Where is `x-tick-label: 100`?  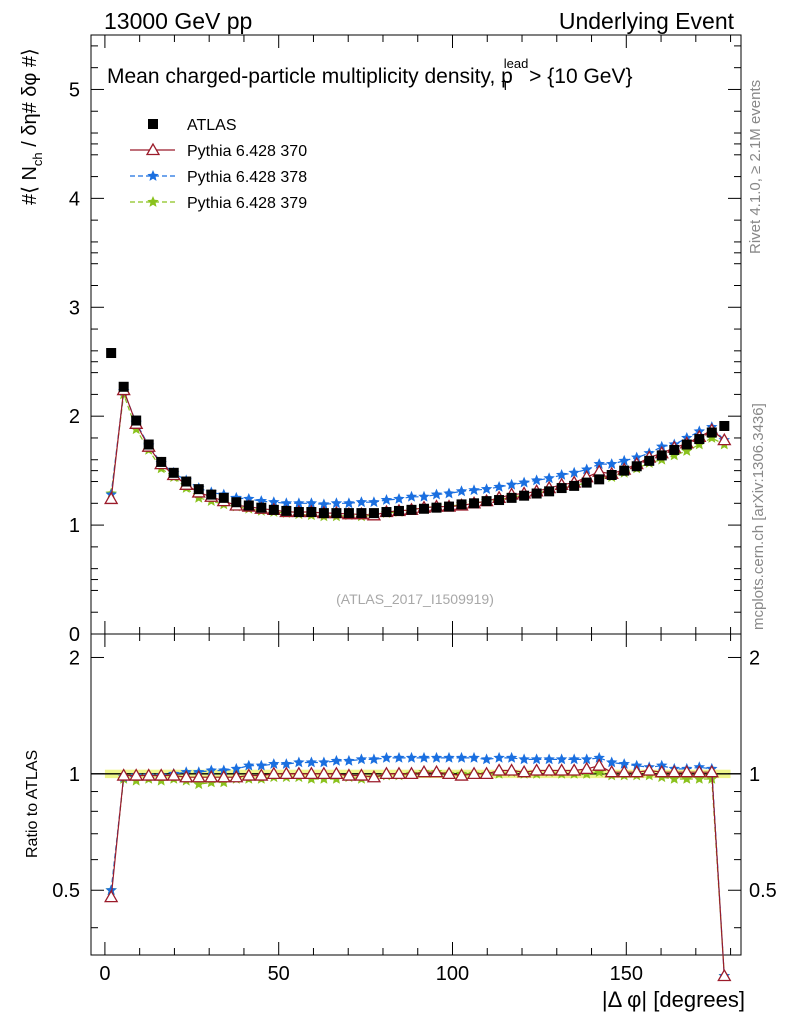 x-tick-label: 100 is located at coordinates (452, 974).